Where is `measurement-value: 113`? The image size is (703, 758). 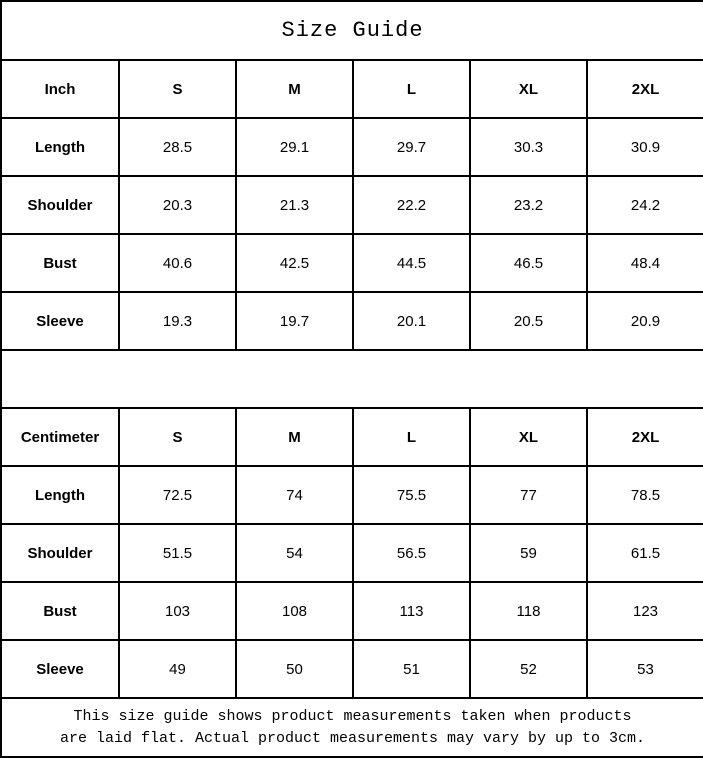 measurement-value: 113 is located at coordinates (411, 611).